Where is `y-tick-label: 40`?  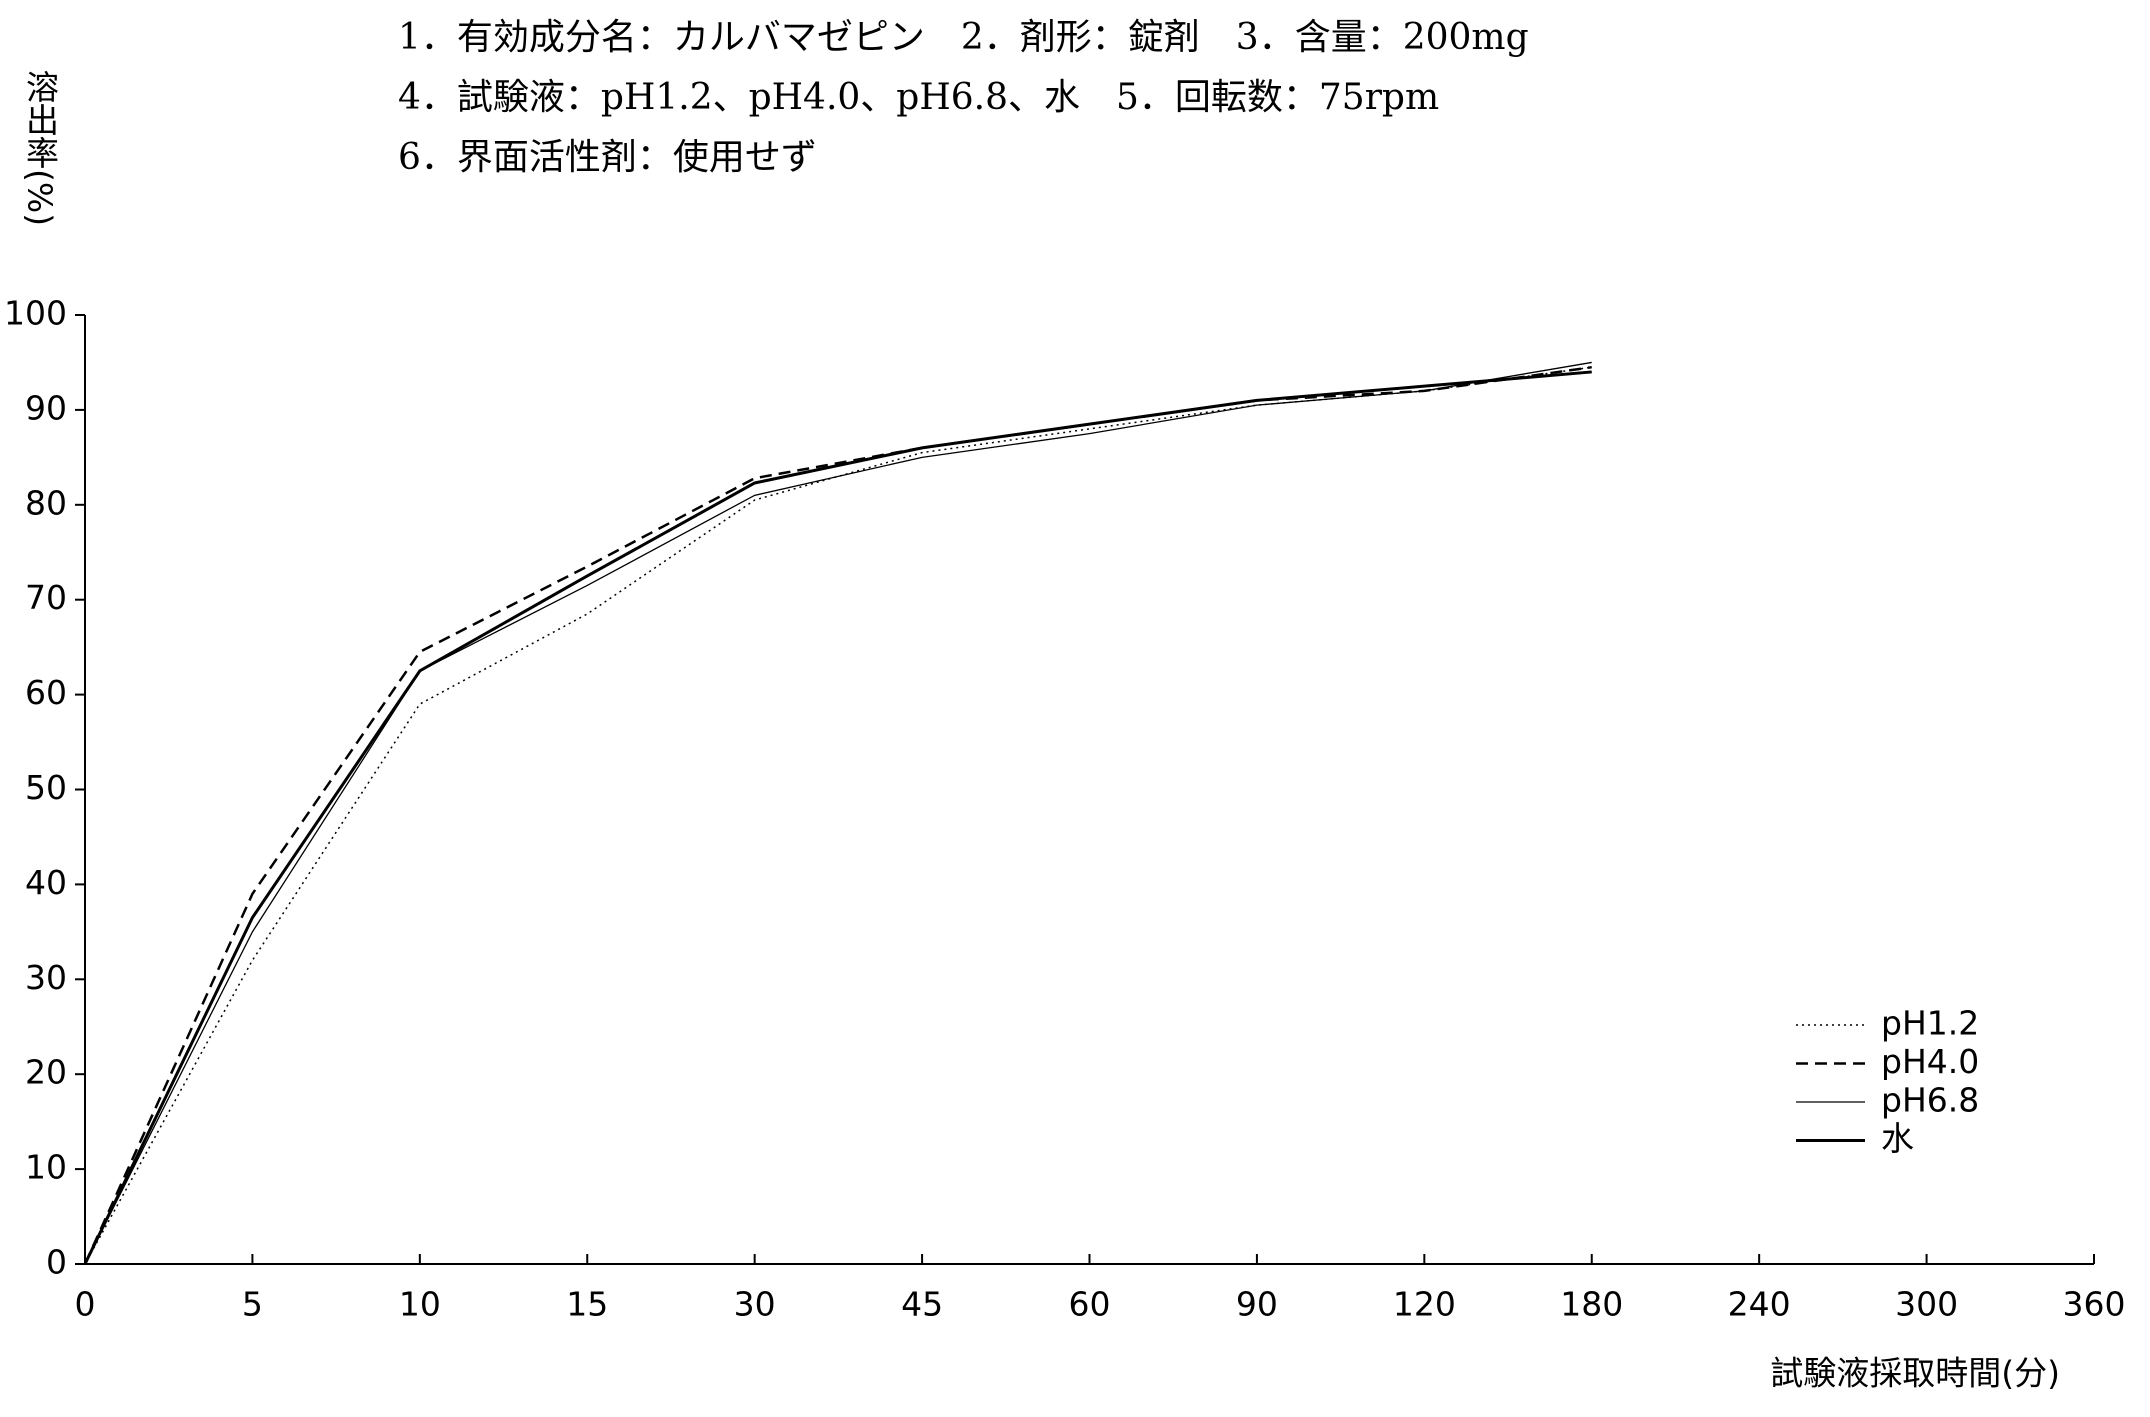
y-tick-label: 40 is located at coordinates (46, 882).